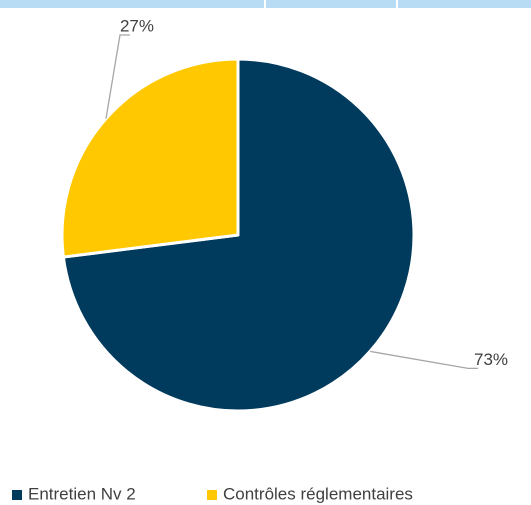 The image size is (531, 505). What do you see at coordinates (318, 493) in the screenshot?
I see `legend-label: Contrôles réglementaires` at bounding box center [318, 493].